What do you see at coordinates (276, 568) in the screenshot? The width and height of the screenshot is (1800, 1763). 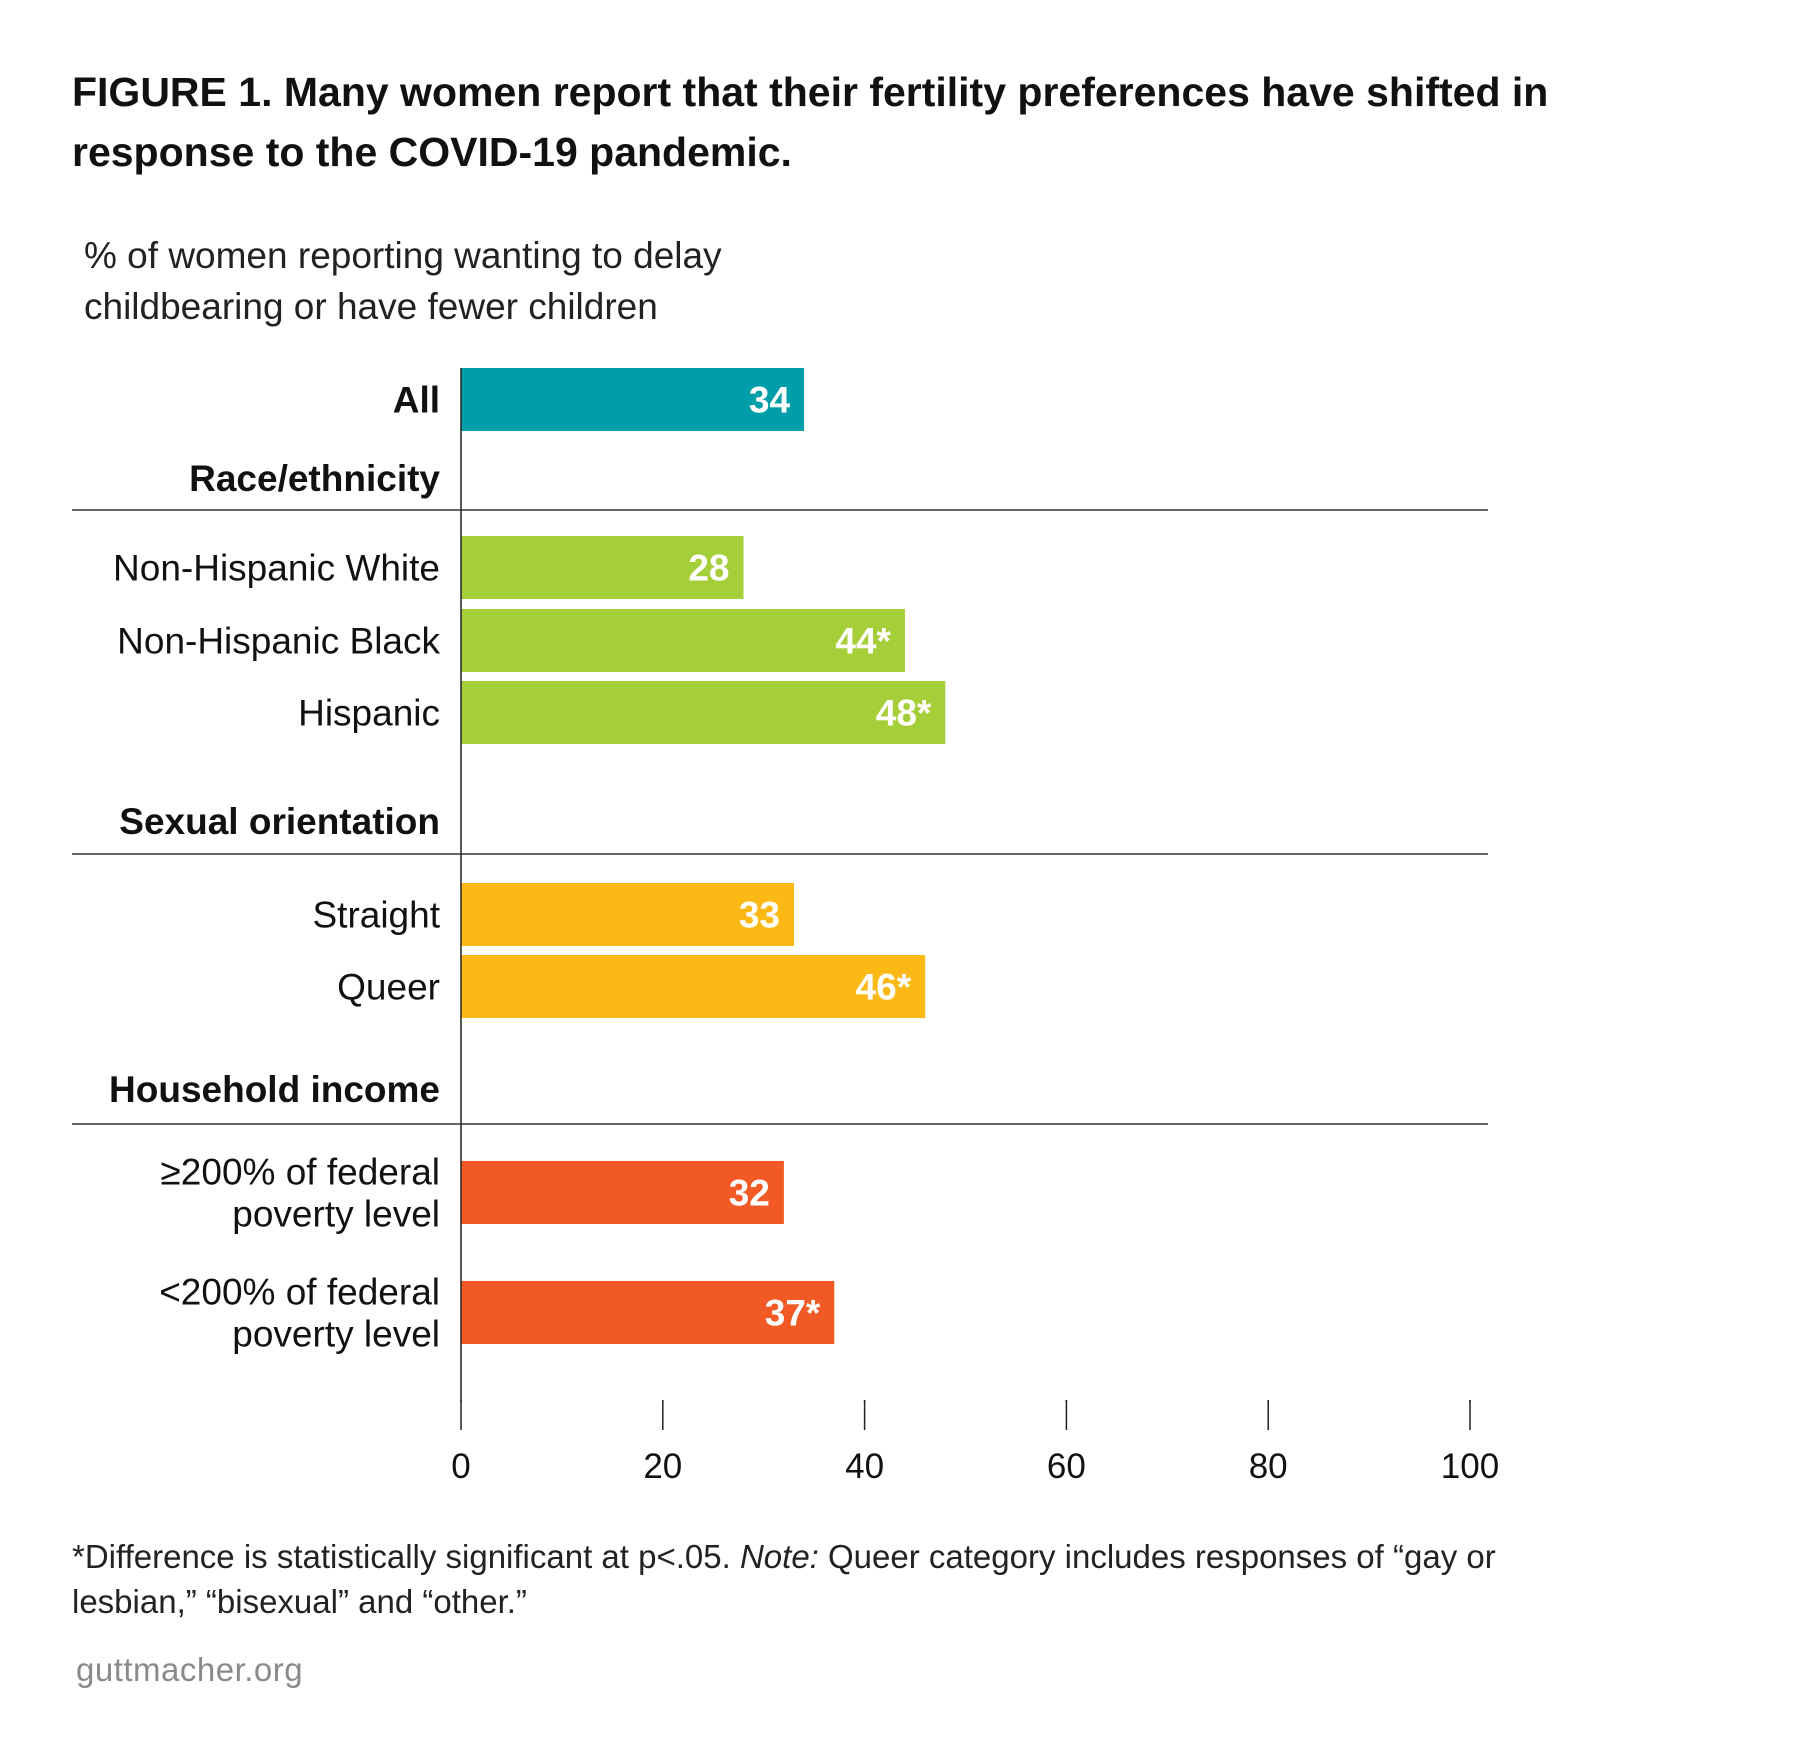 I see `category-label-non-hispanic-white: Non-Hispanic White` at bounding box center [276, 568].